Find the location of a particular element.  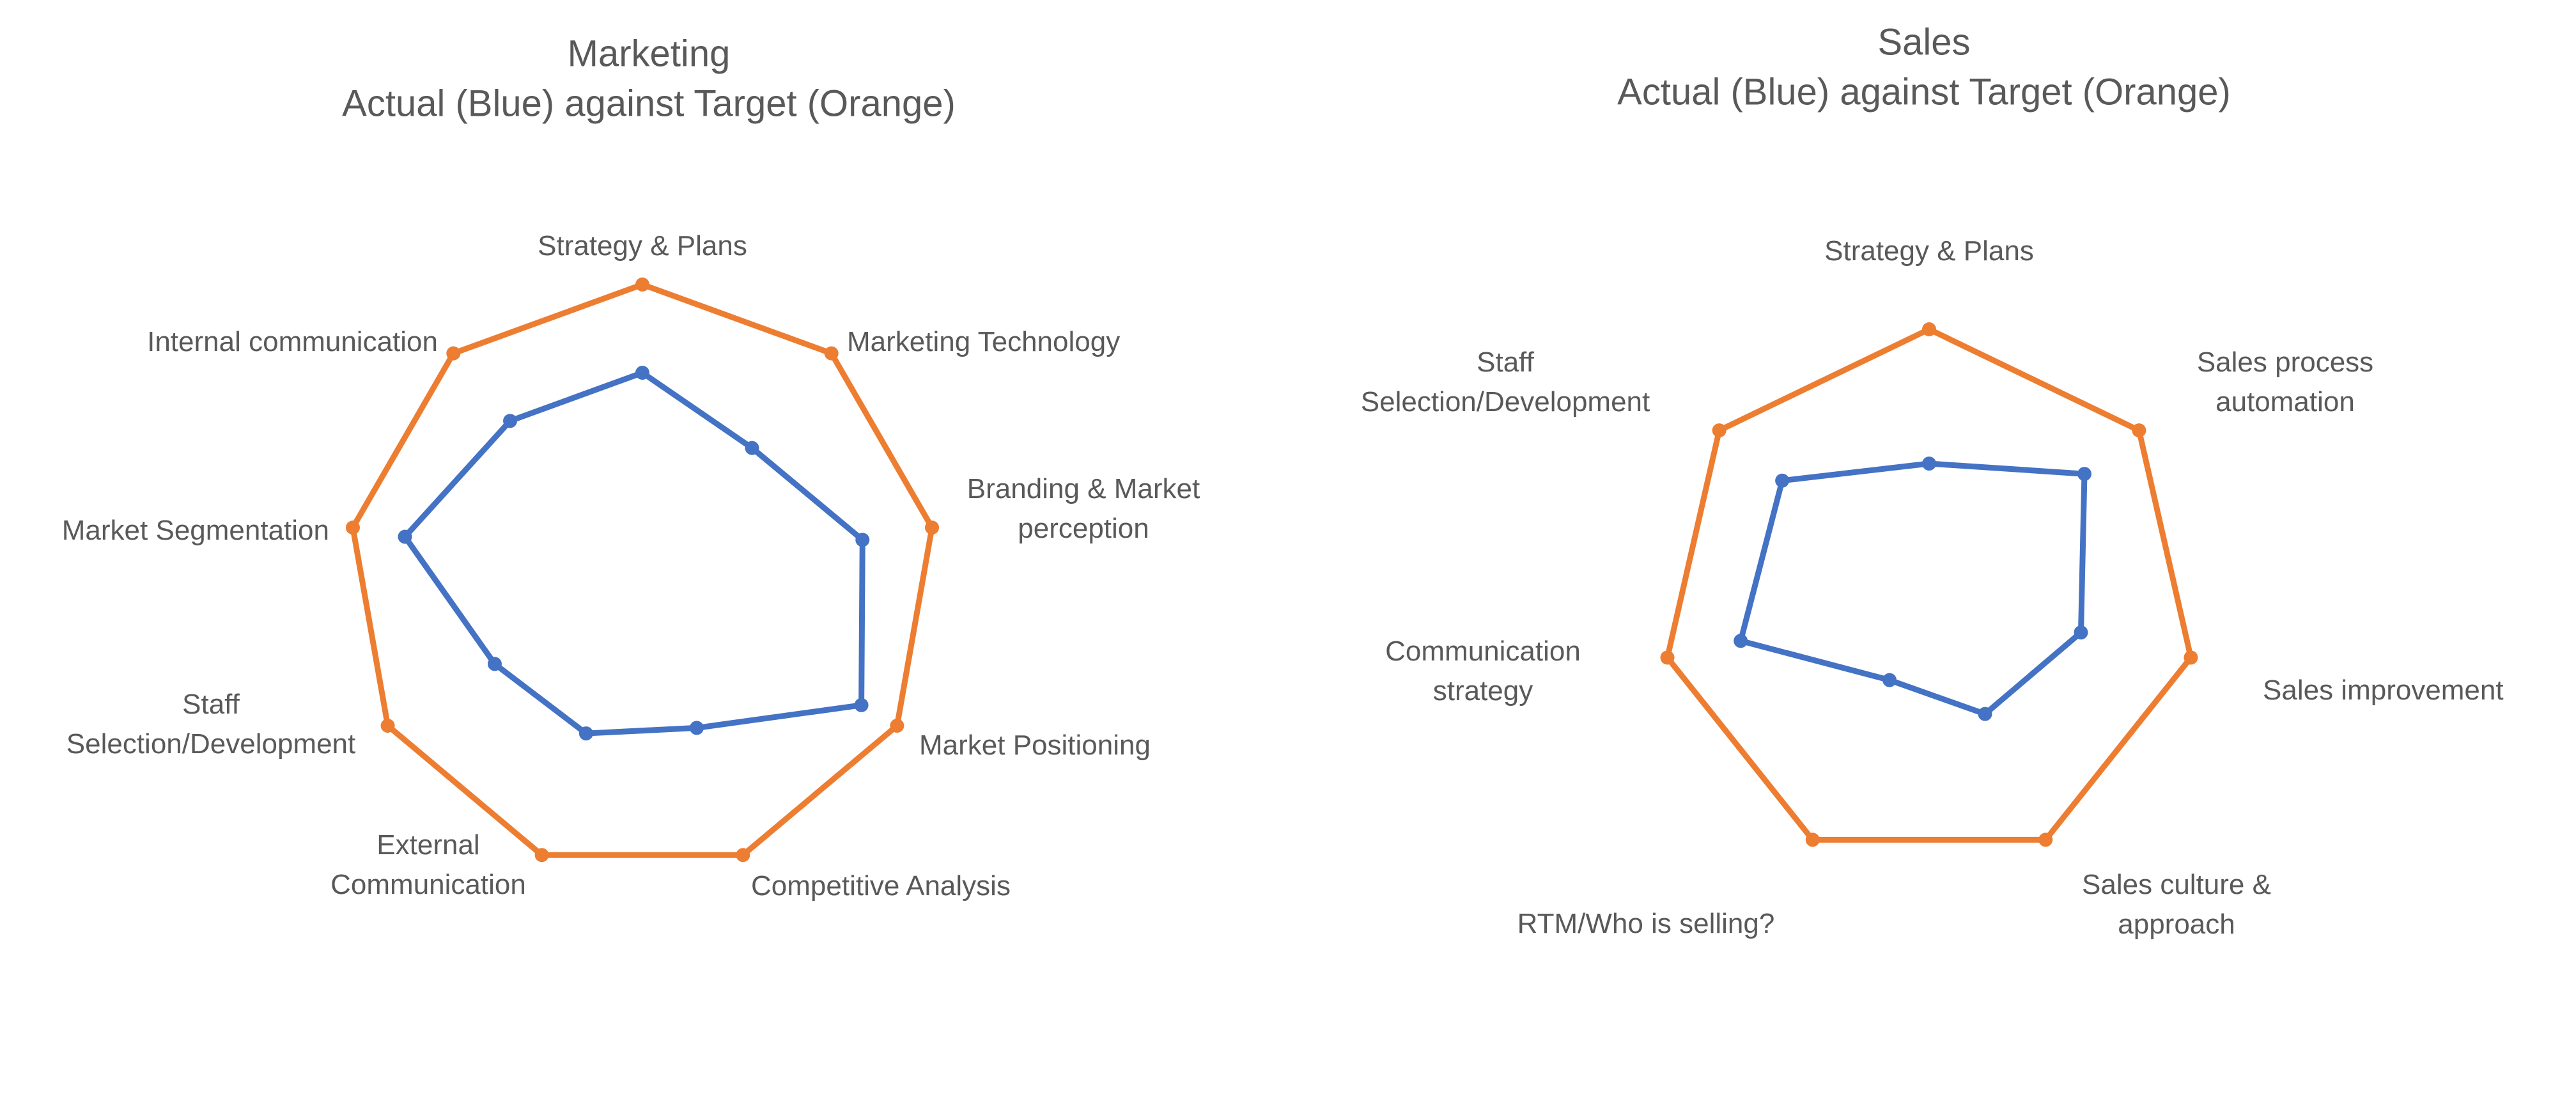

category-label-2: Sales improvement is located at coordinates (2383, 690).